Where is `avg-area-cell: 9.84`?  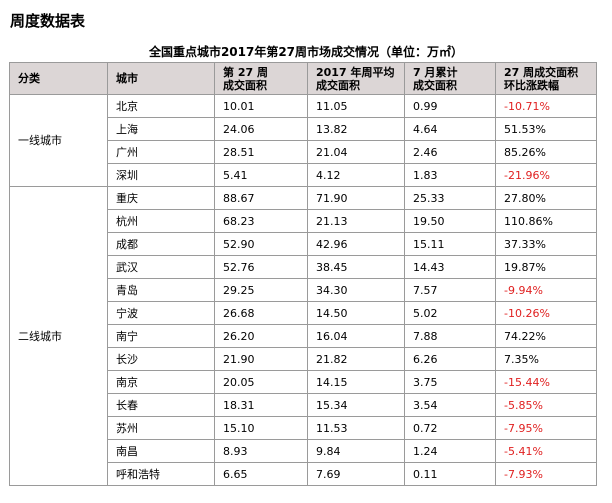
avg-area-cell: 9.84 is located at coordinates (356, 451).